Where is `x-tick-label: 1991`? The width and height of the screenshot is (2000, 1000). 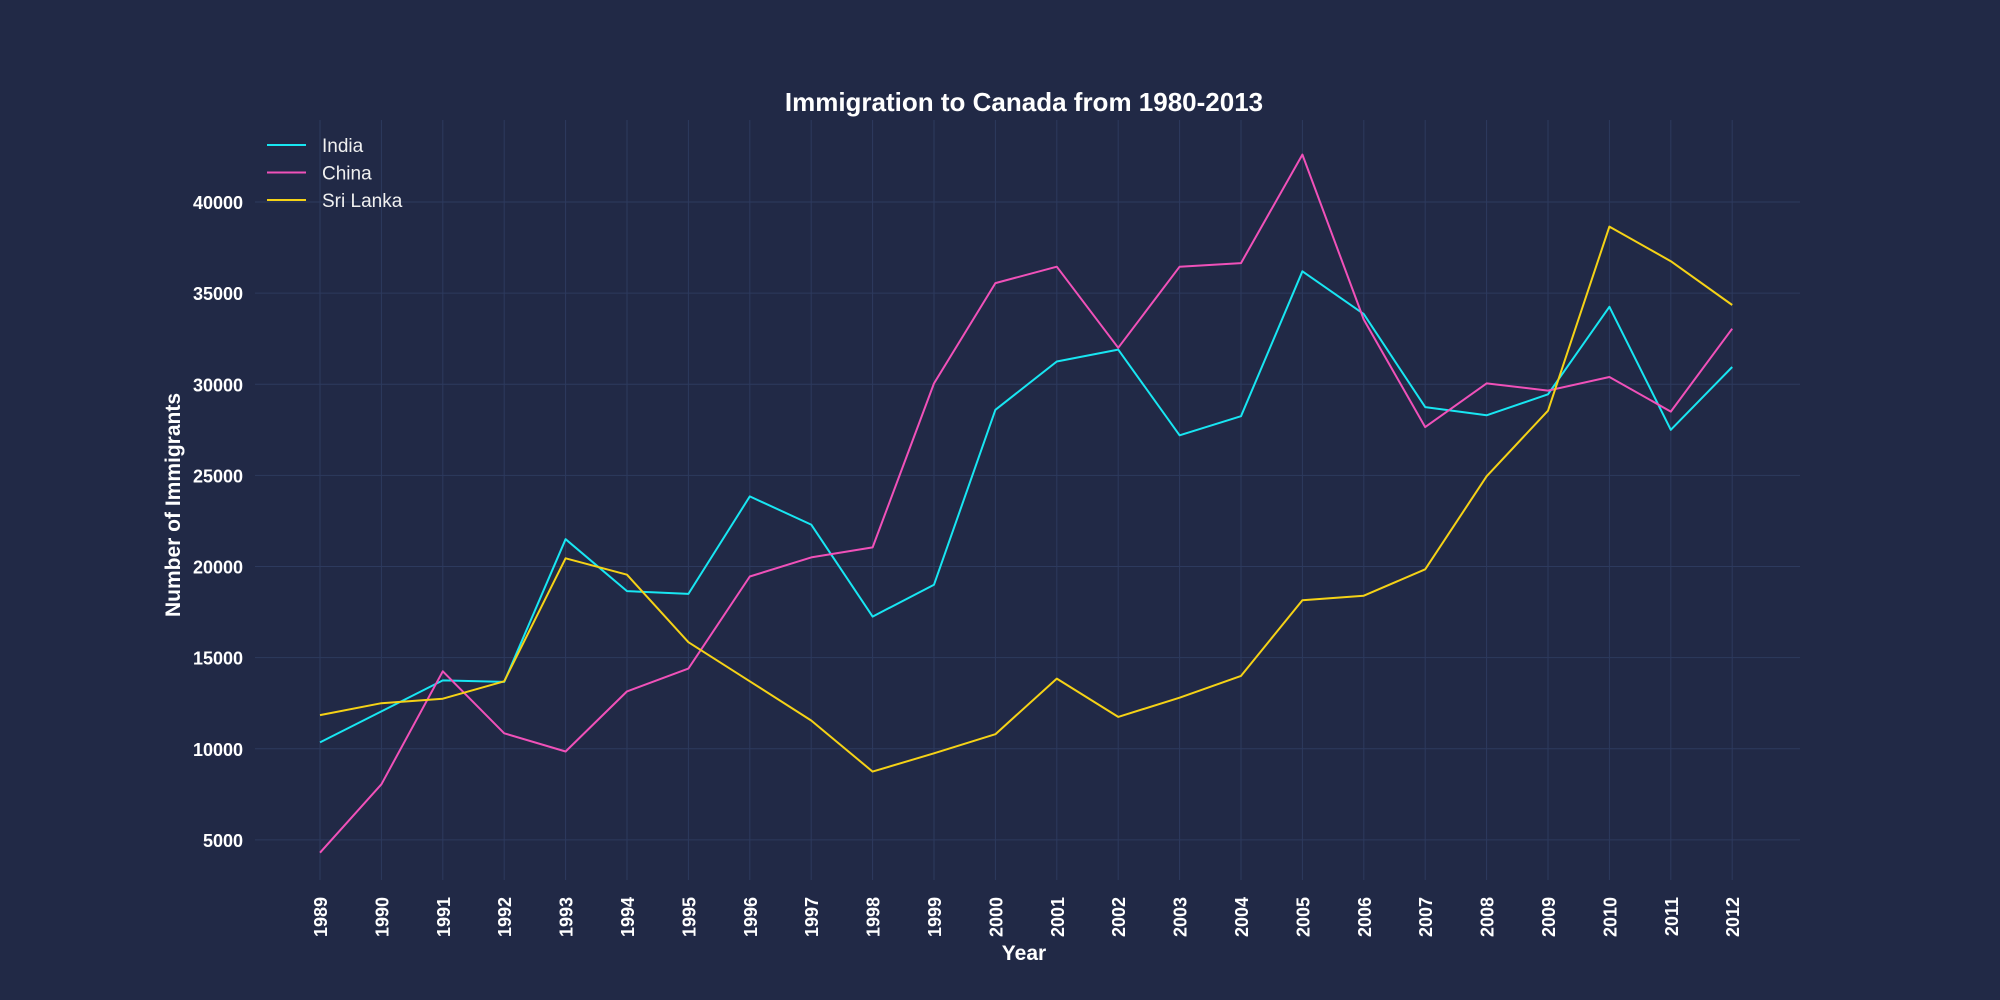
x-tick-label: 1991 is located at coordinates (444, 917).